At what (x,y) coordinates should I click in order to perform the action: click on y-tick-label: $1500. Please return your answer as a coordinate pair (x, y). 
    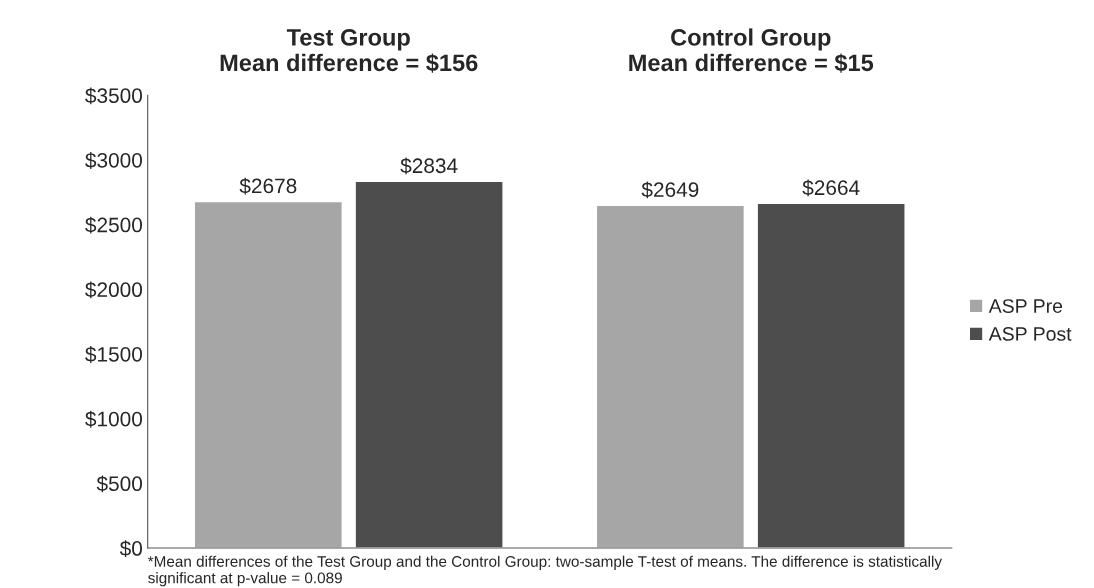
    Looking at the image, I should click on (114, 354).